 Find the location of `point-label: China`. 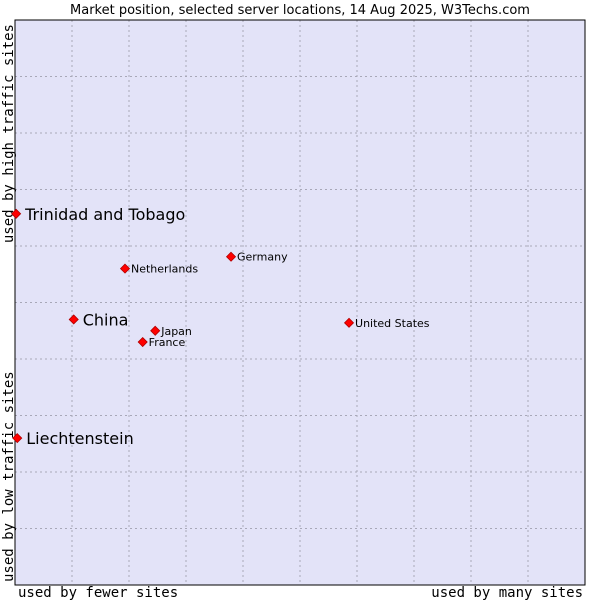

point-label: China is located at coordinates (106, 319).